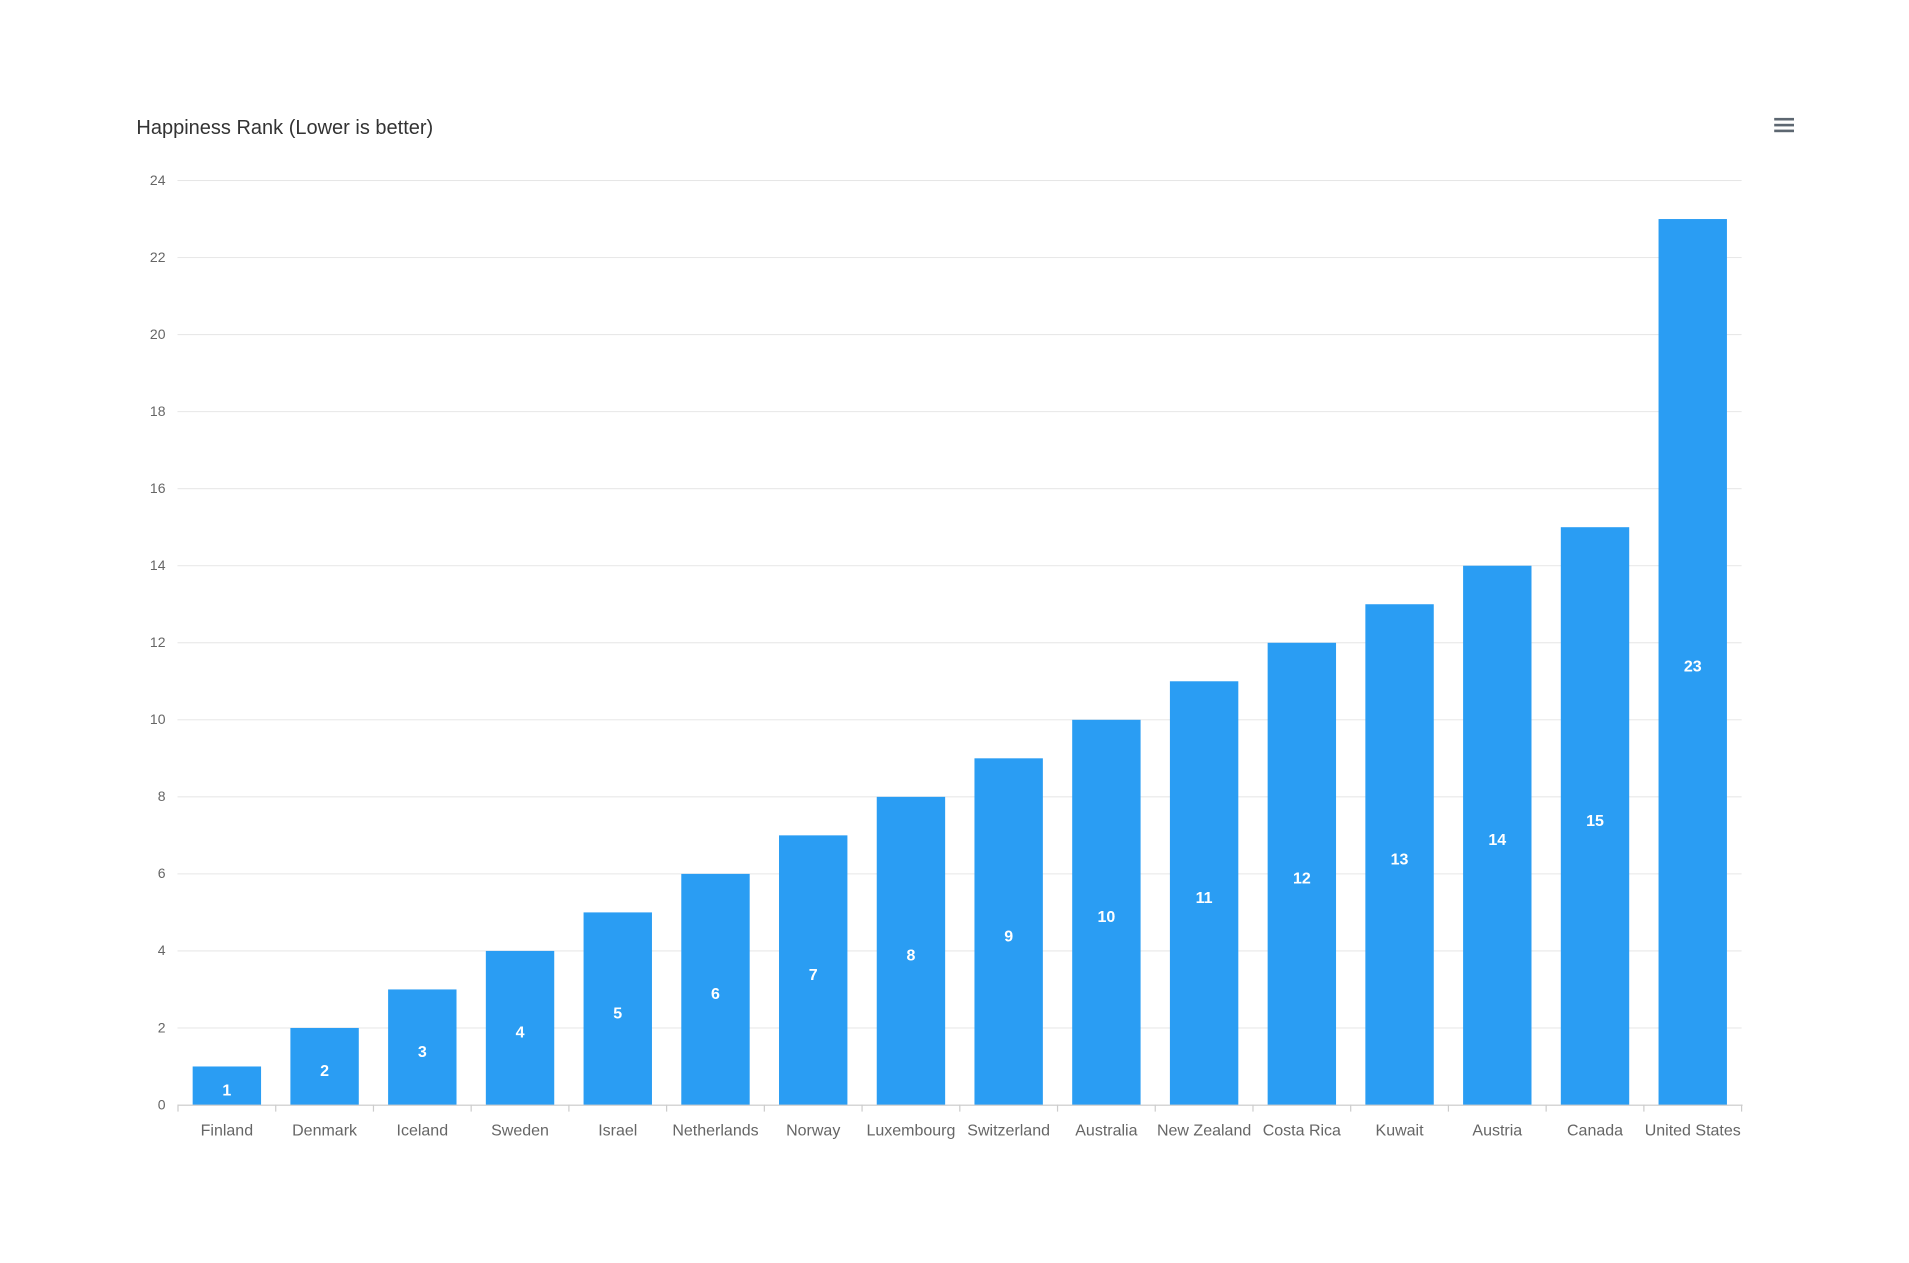 The image size is (1909, 1263). Describe the element at coordinates (617, 1131) in the screenshot. I see `svg-text: Israel` at that location.